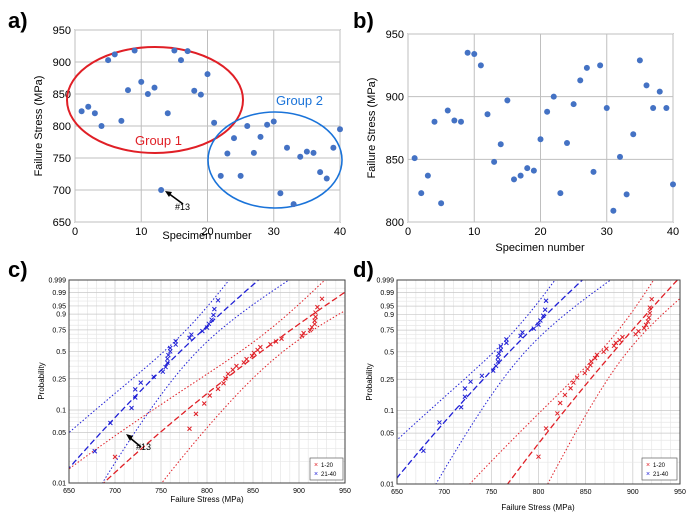 This screenshot has width=700, height=522. I want to click on fit-line, so click(490, 380).